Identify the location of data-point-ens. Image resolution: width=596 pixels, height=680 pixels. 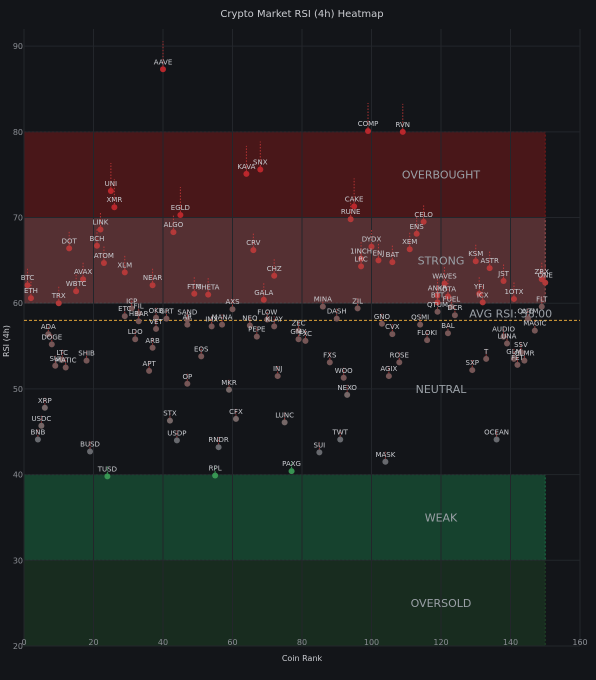
(416, 233).